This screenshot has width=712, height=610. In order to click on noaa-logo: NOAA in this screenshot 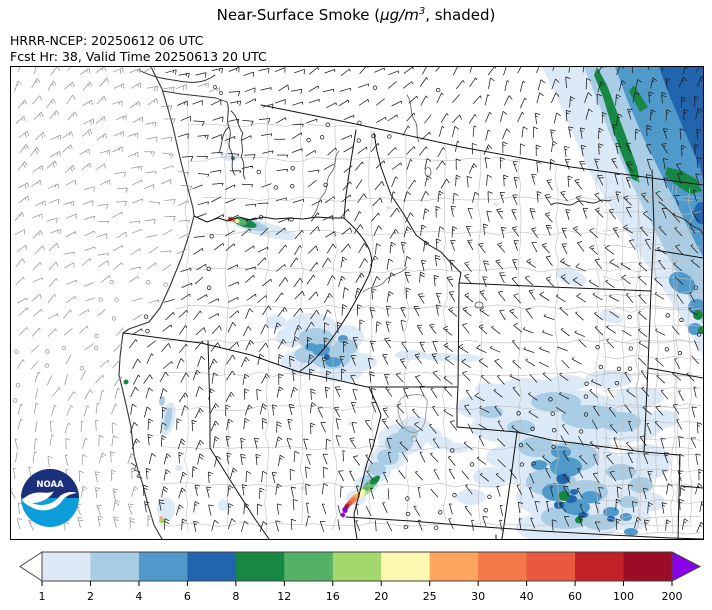, I will do `click(50, 498)`.